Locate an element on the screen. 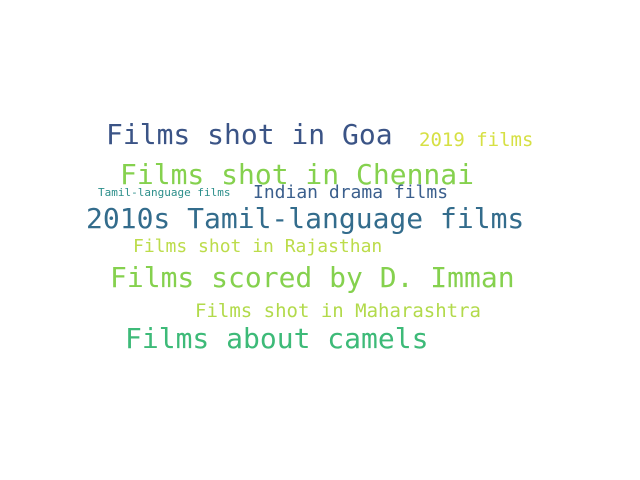 This screenshot has width=640, height=480. word-2019-films: 2019 films is located at coordinates (476, 140).